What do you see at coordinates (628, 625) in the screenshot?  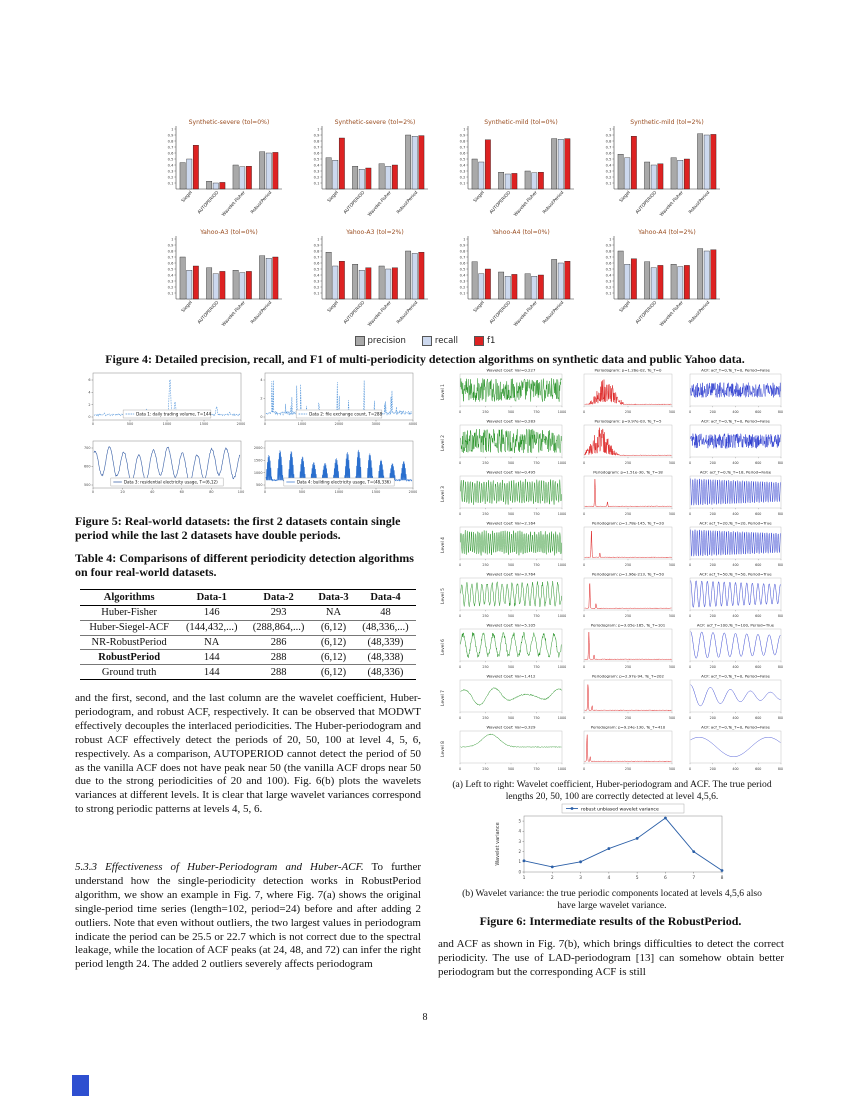 I see `svg-text:Periodogram: p=3.05e-185, Te_T: Periodogram: p=3.05e-185, Te_T=101` at bounding box center [628, 625].